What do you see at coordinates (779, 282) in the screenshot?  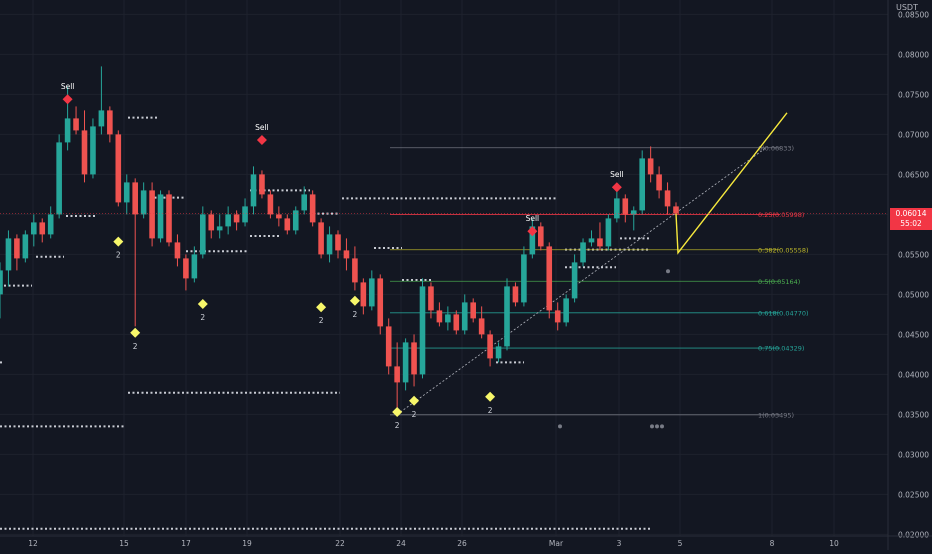 I see `fib-level-label: 0.5(0.05164)` at bounding box center [779, 282].